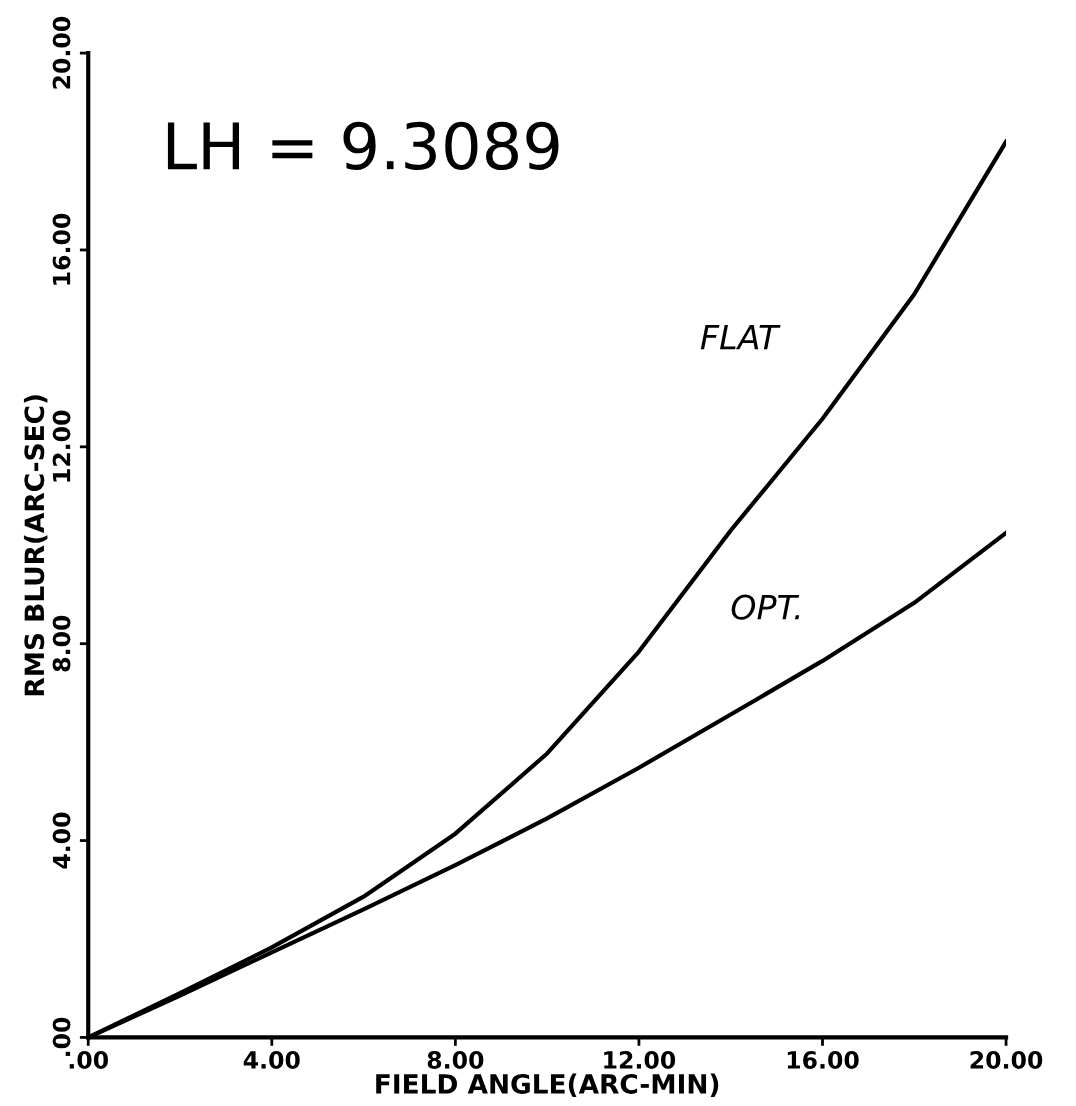 This screenshot has width=1076, height=1106. Describe the element at coordinates (35, 545) in the screenshot. I see `y-axis-title: RMS BLUR(ARC-SEC)` at that location.